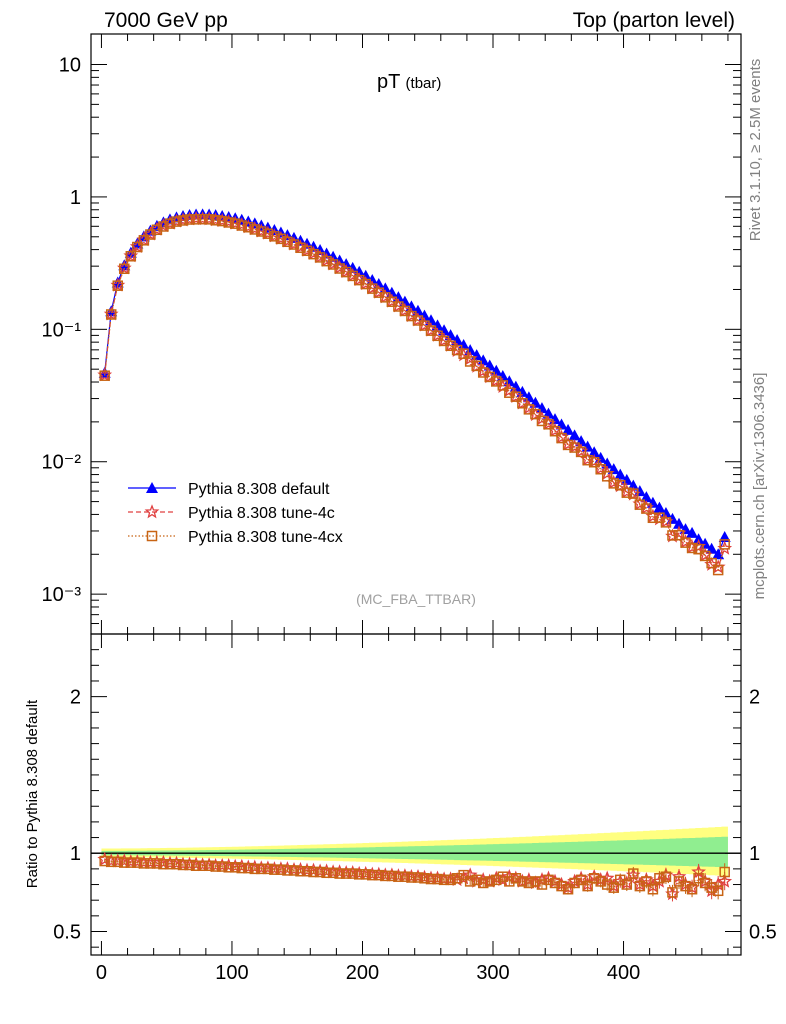 The height and width of the screenshot is (1024, 786). I want to click on ratio-y-tick-label: 2, so click(75, 698).